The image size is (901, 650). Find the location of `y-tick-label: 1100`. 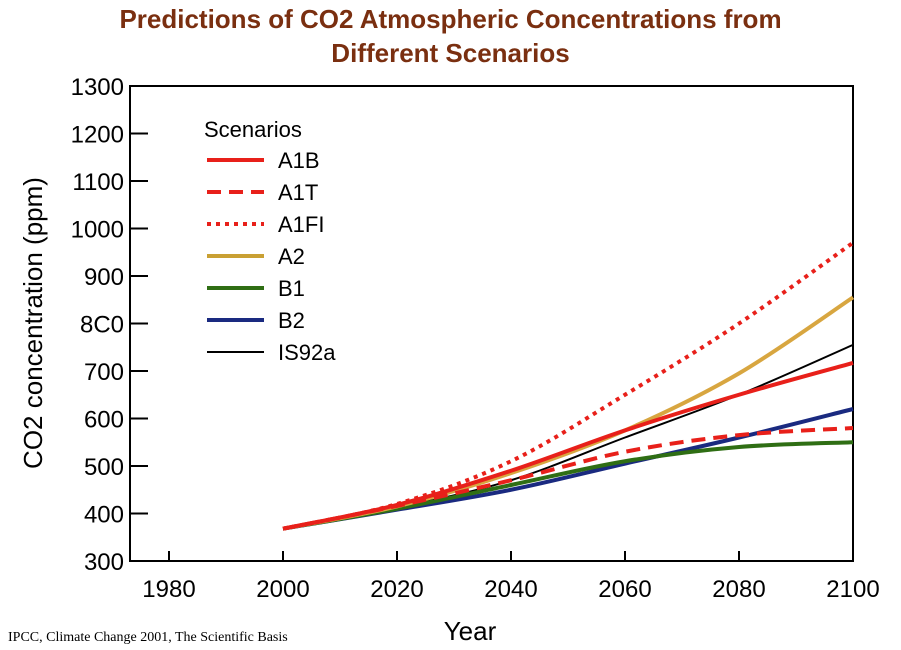

y-tick-label: 1100 is located at coordinates (98, 182).